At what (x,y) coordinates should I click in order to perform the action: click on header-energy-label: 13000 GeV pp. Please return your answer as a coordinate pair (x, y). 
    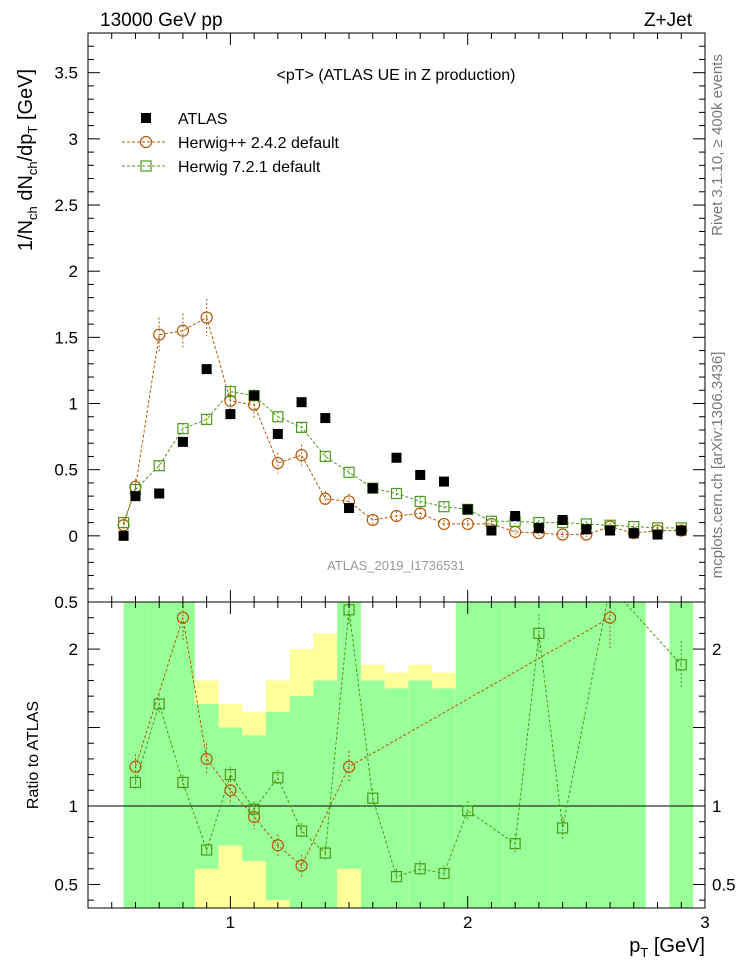
    Looking at the image, I should click on (161, 20).